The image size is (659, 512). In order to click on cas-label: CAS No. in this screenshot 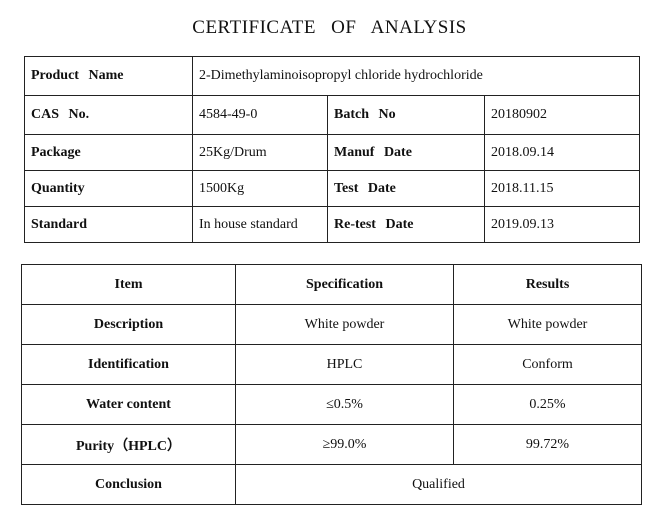, I will do `click(108, 115)`.